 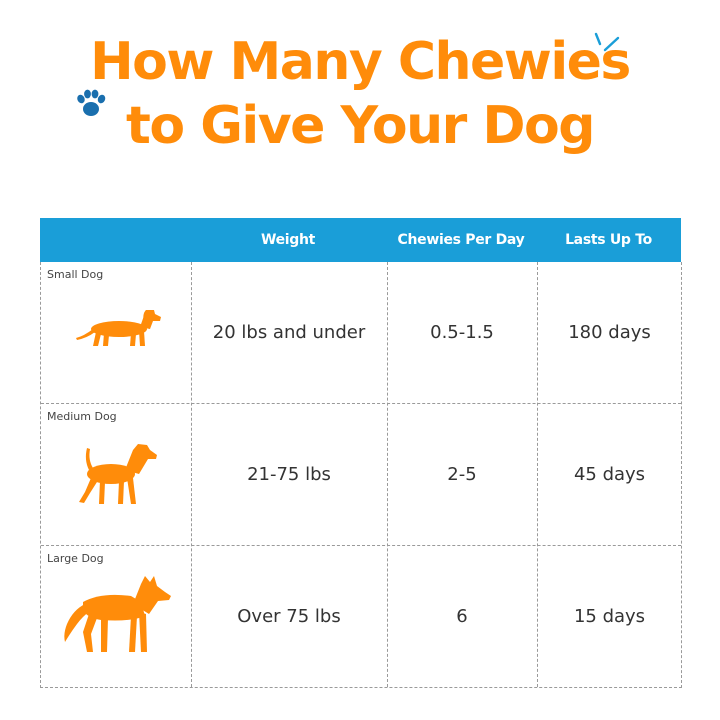 What do you see at coordinates (609, 474) in the screenshot?
I see `lasts-cell: 45 days` at bounding box center [609, 474].